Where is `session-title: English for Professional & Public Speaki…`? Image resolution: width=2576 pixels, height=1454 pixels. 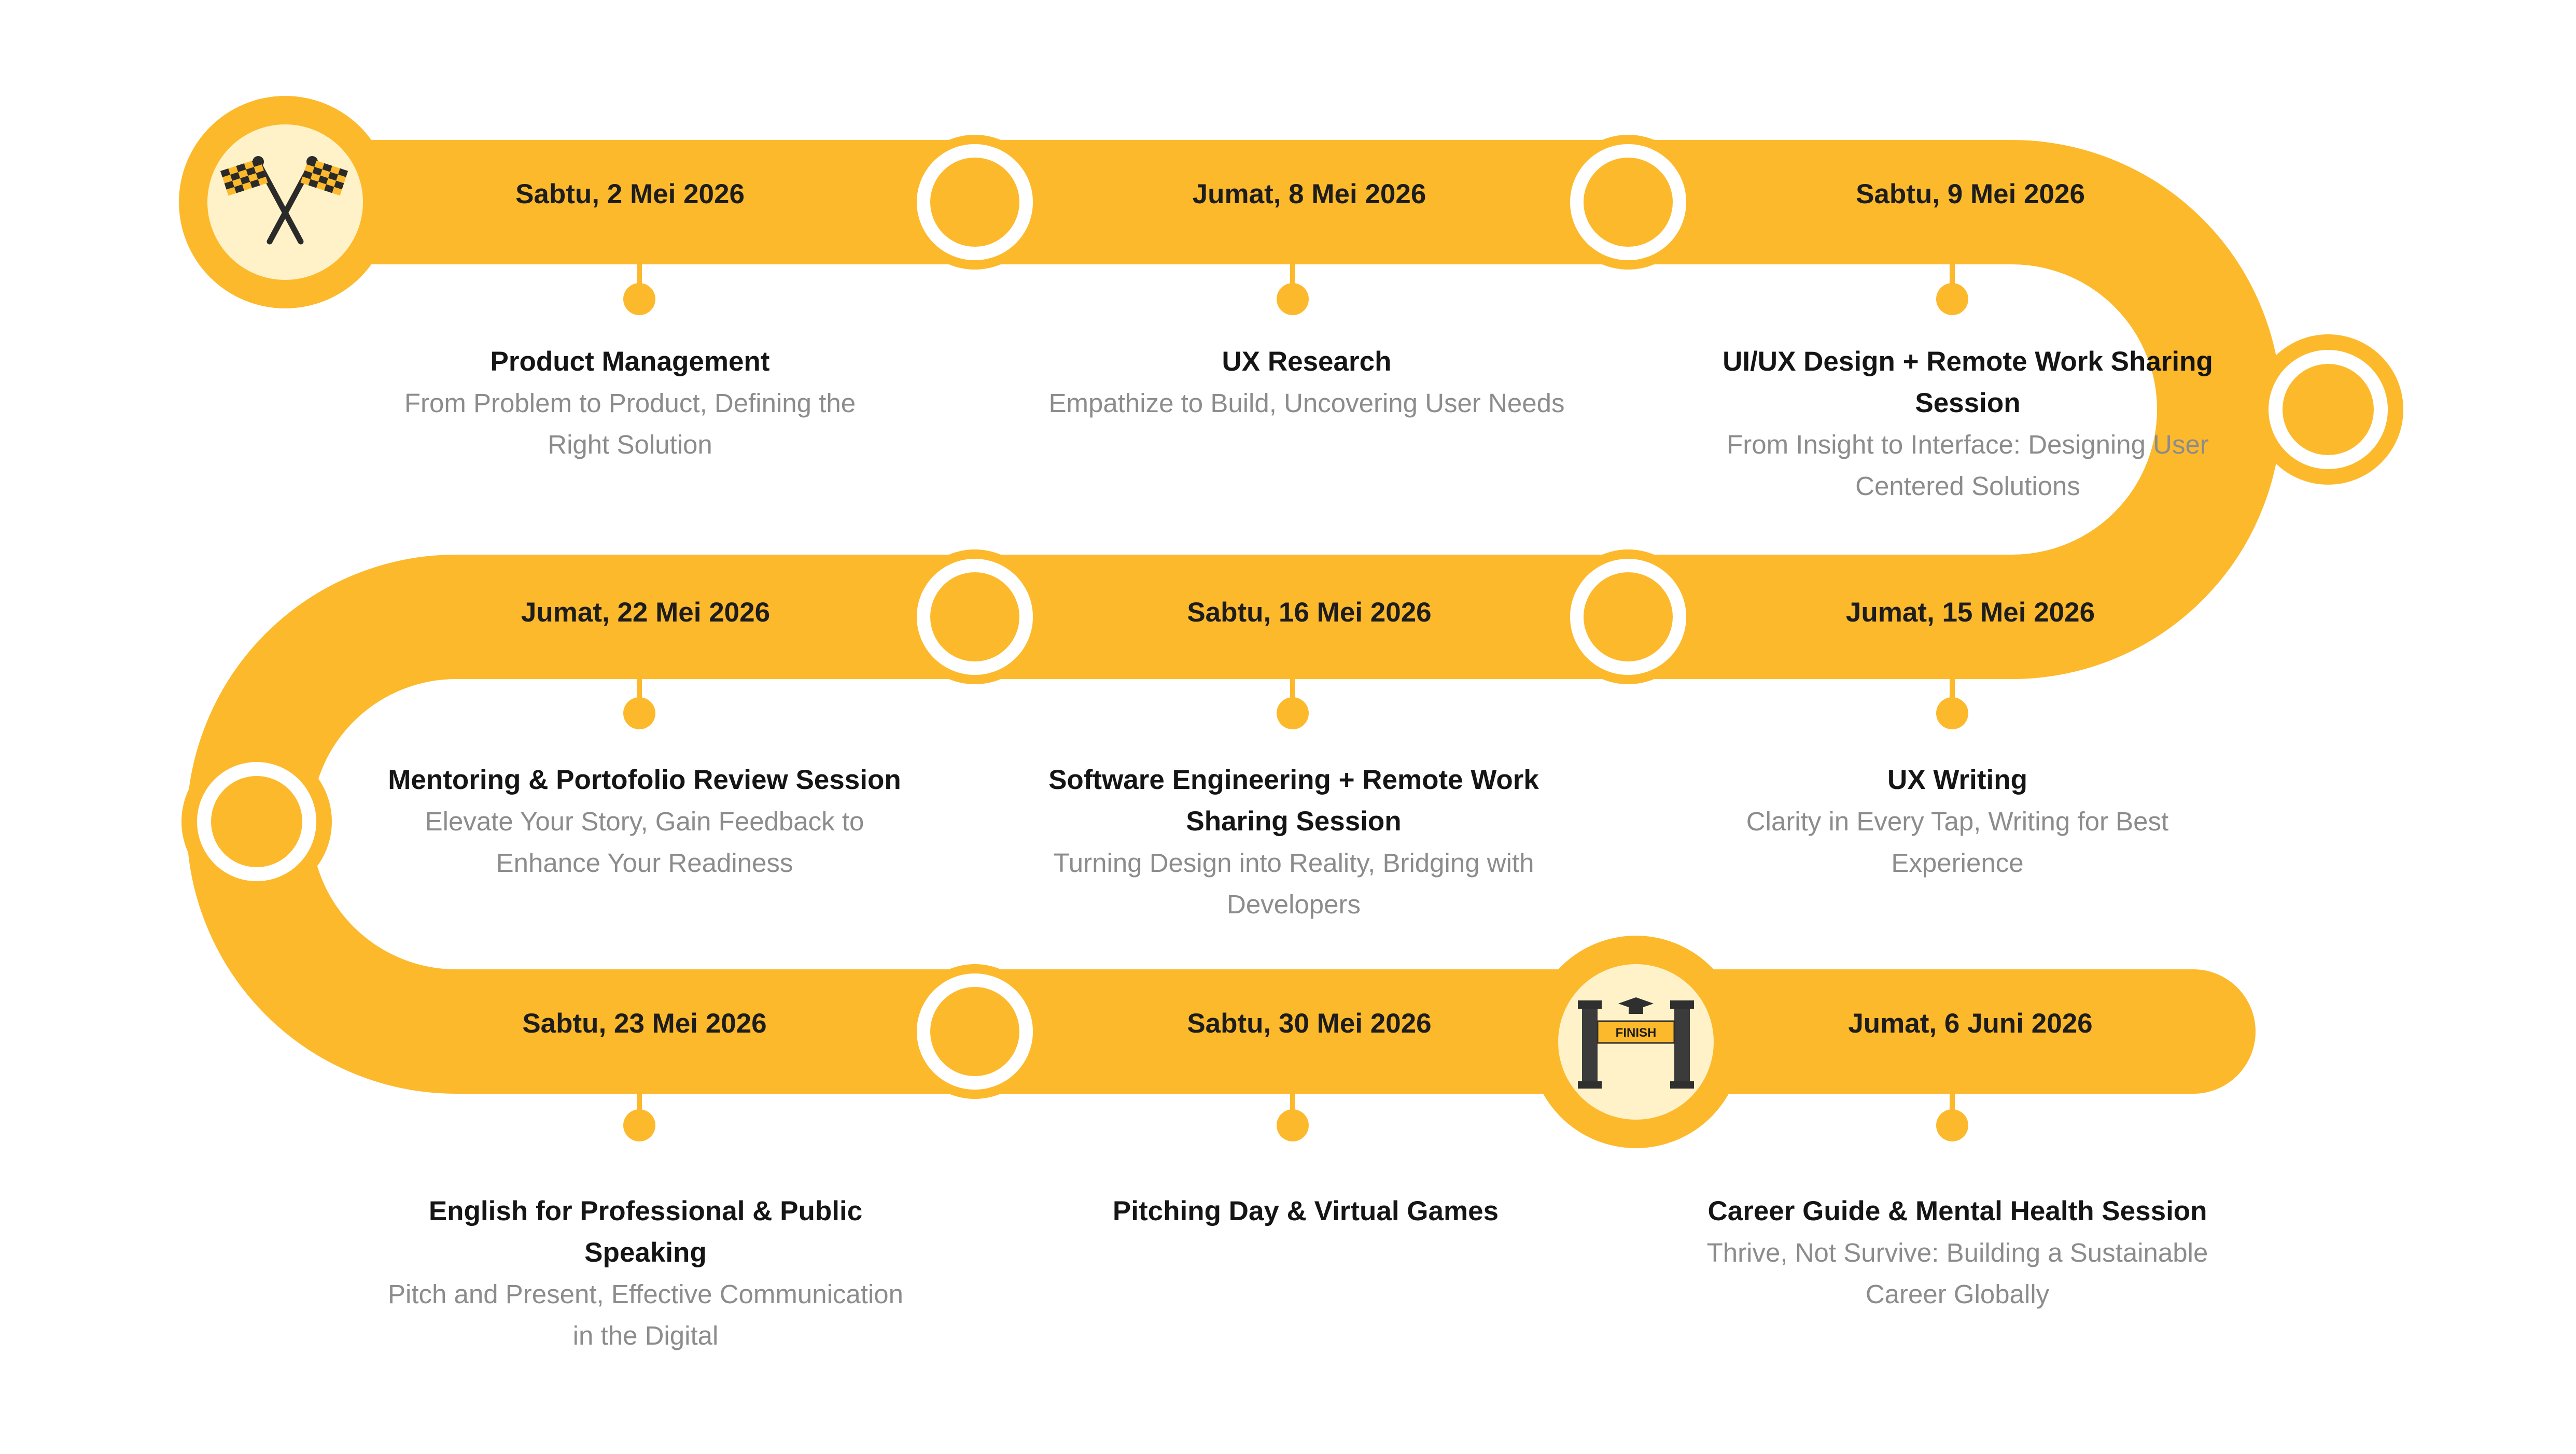 session-title: English for Professional & Public Speaki… is located at coordinates (645, 1232).